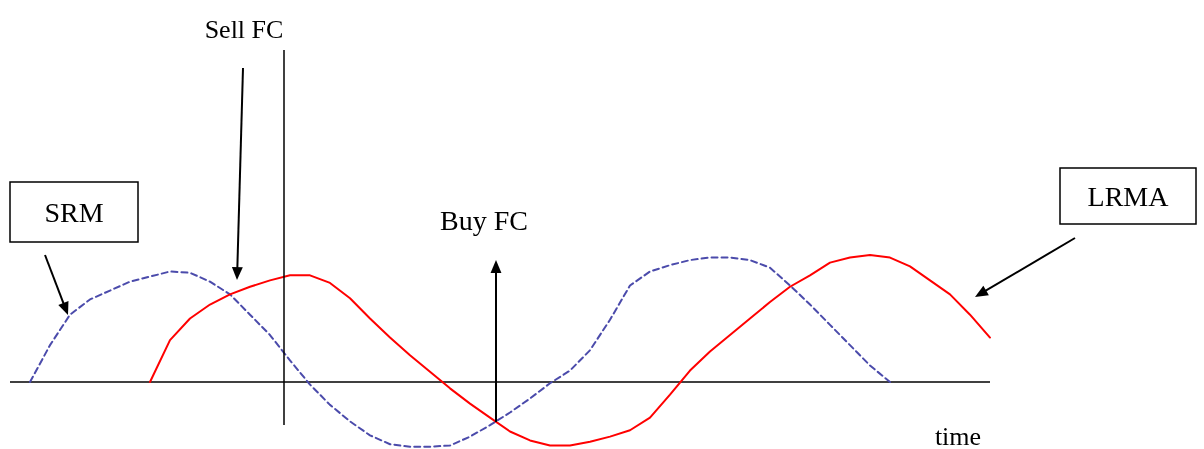 Image resolution: width=1204 pixels, height=449 pixels. Describe the element at coordinates (244, 29) in the screenshot. I see `text: Sell FC` at that location.